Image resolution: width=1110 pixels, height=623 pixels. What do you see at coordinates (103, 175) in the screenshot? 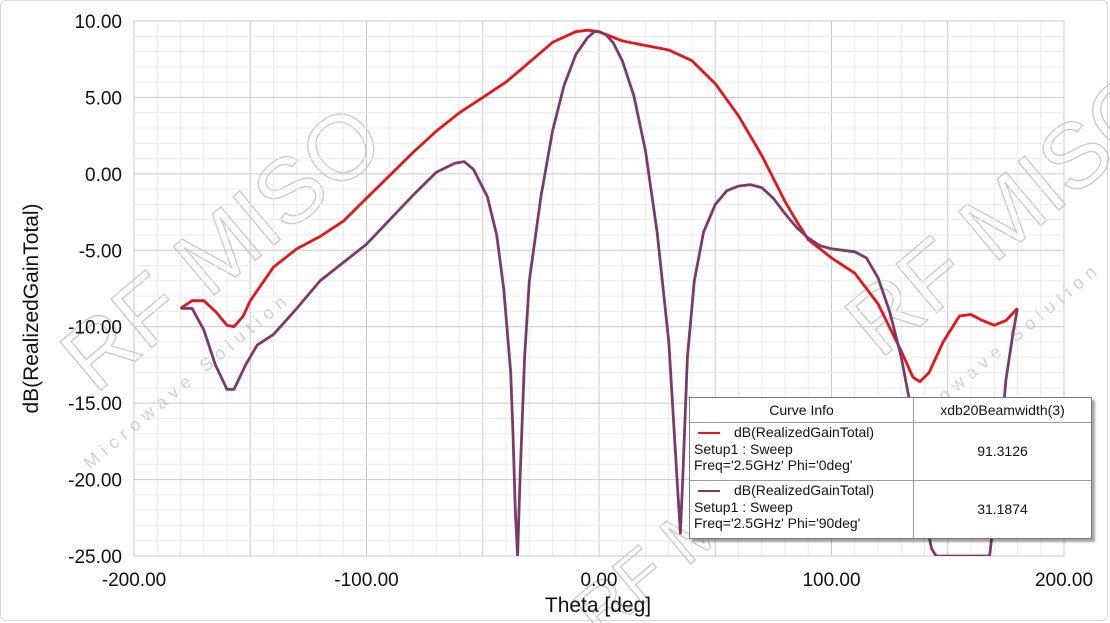
I see `y-tick-label: 0.00` at bounding box center [103, 175].